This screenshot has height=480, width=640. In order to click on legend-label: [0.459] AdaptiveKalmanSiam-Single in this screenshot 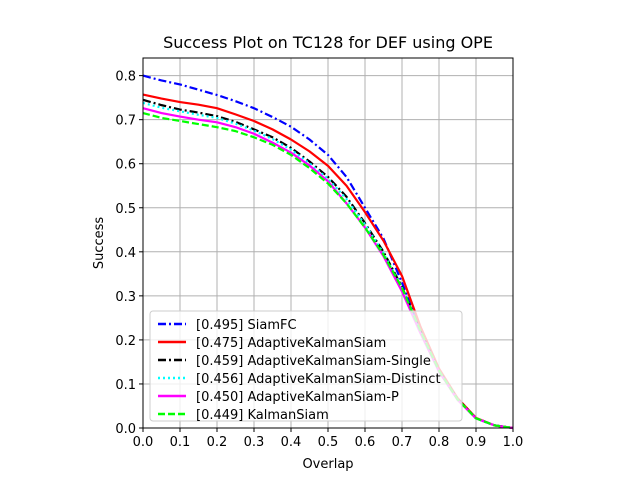, I will do `click(313, 361)`.